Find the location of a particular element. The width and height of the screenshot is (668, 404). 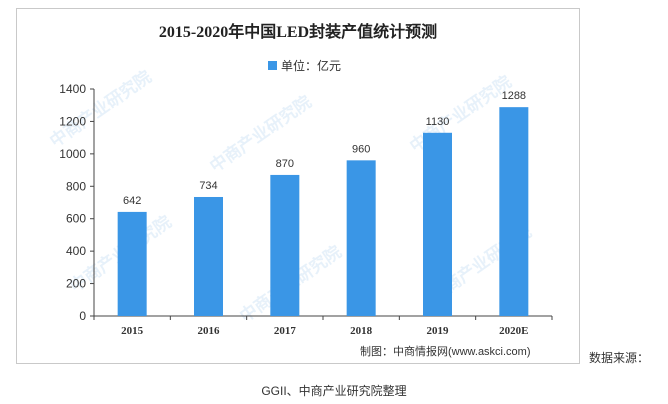

legend-swatch is located at coordinates (272, 65).